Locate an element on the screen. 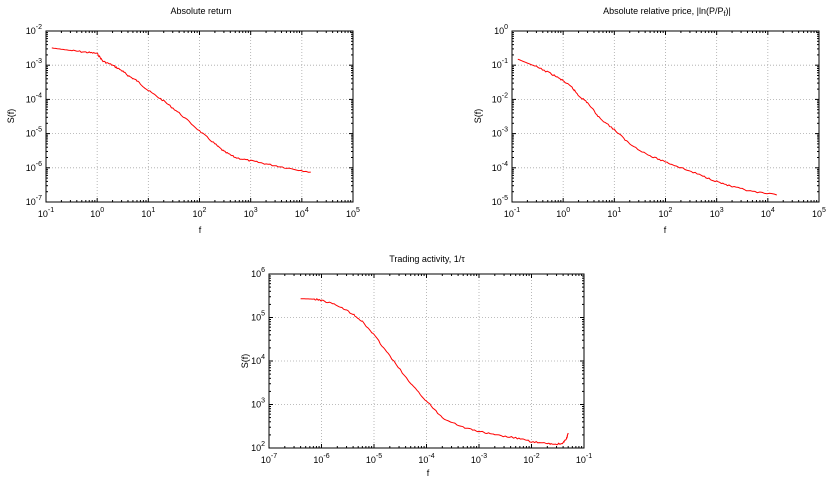  y-tick-label: 10⁰ is located at coordinates (501, 30).